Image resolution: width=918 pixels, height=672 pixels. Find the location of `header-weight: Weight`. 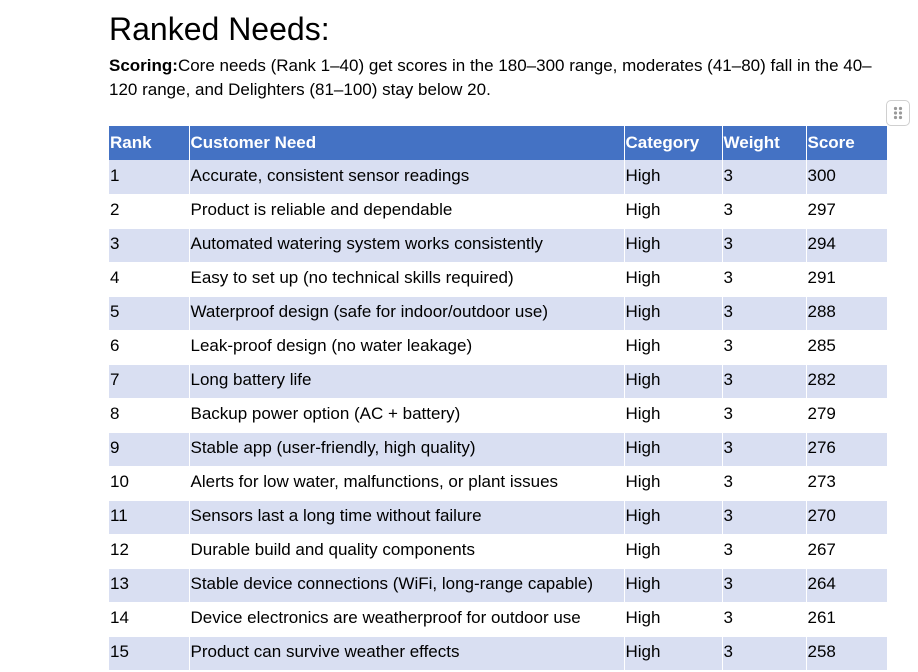

header-weight: Weight is located at coordinates (764, 143).